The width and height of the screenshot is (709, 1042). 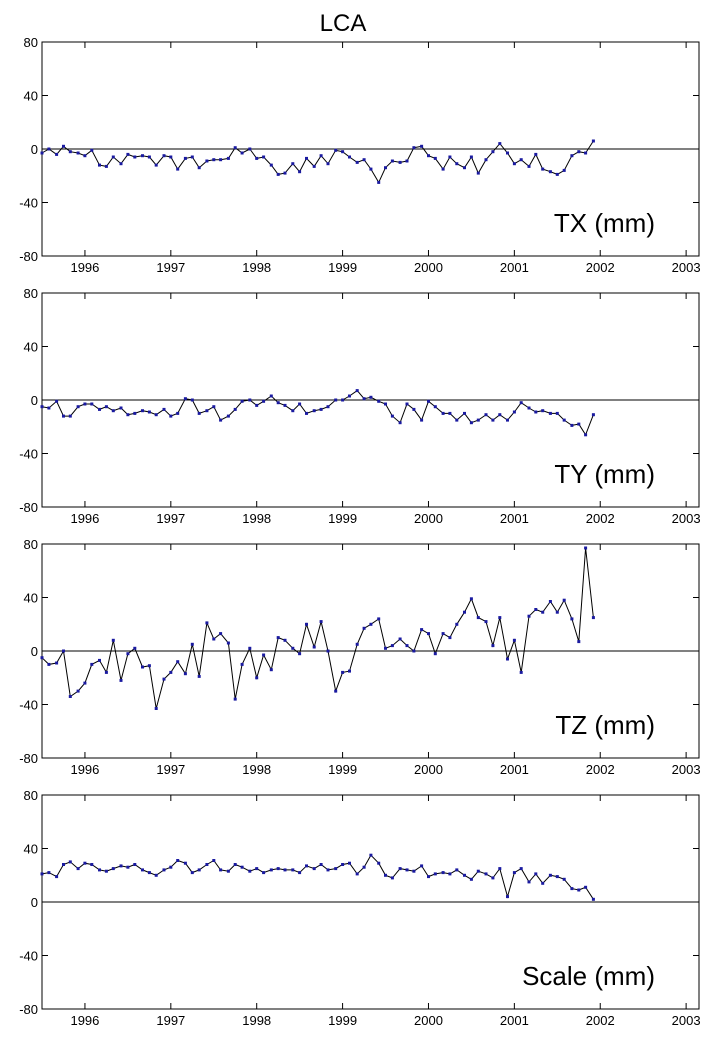 I want to click on y-tick-label: 40, so click(x=31, y=849).